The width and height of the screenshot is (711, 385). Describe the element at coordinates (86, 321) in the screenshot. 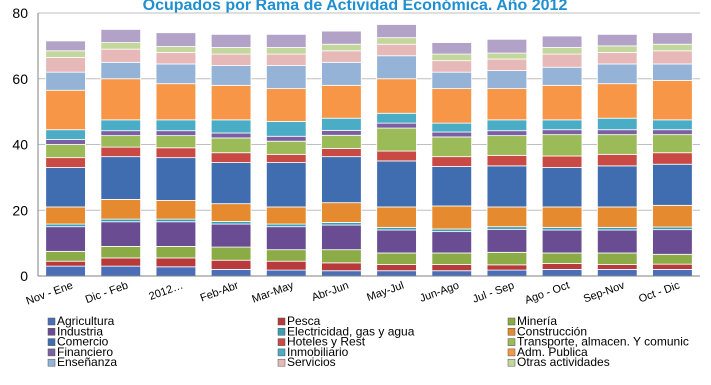

I see `legend-label: Agricultura` at that location.